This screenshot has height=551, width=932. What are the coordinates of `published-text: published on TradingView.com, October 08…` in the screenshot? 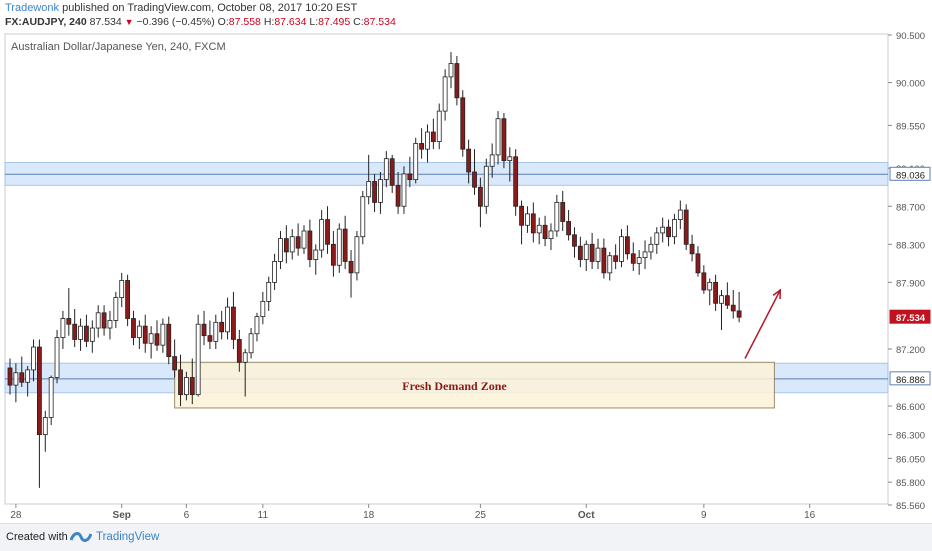 It's located at (208, 8).